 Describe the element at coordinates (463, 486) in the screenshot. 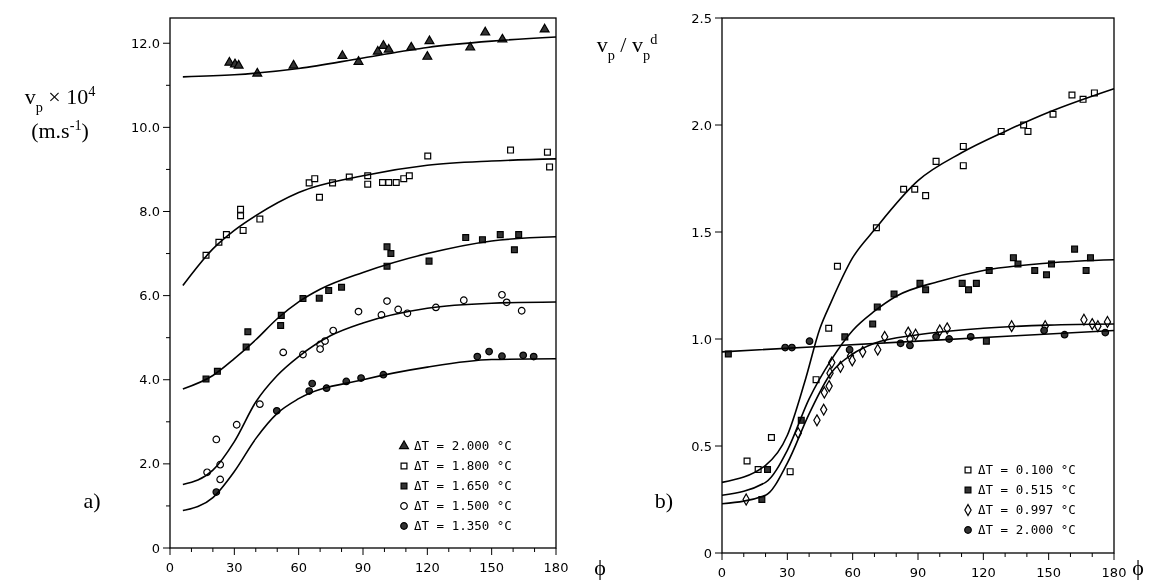

I see `legend-label: ΔT = 1.650 °C` at that location.